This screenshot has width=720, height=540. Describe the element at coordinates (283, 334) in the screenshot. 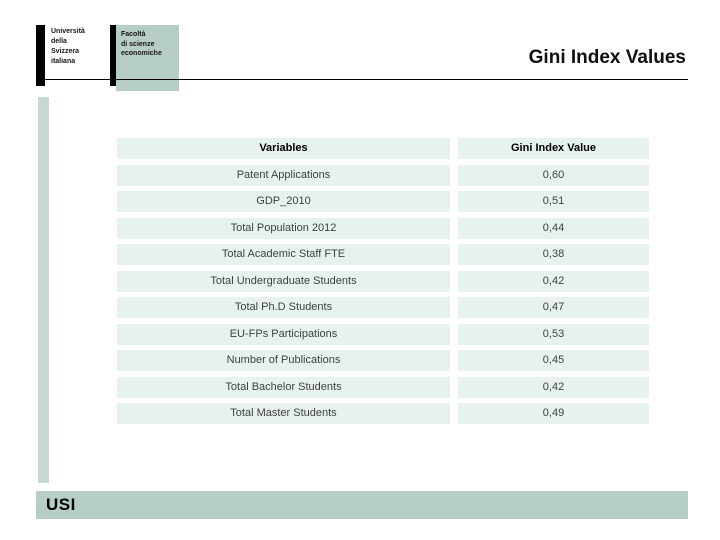

I see `cell-variable: EU-FPs Participations` at that location.